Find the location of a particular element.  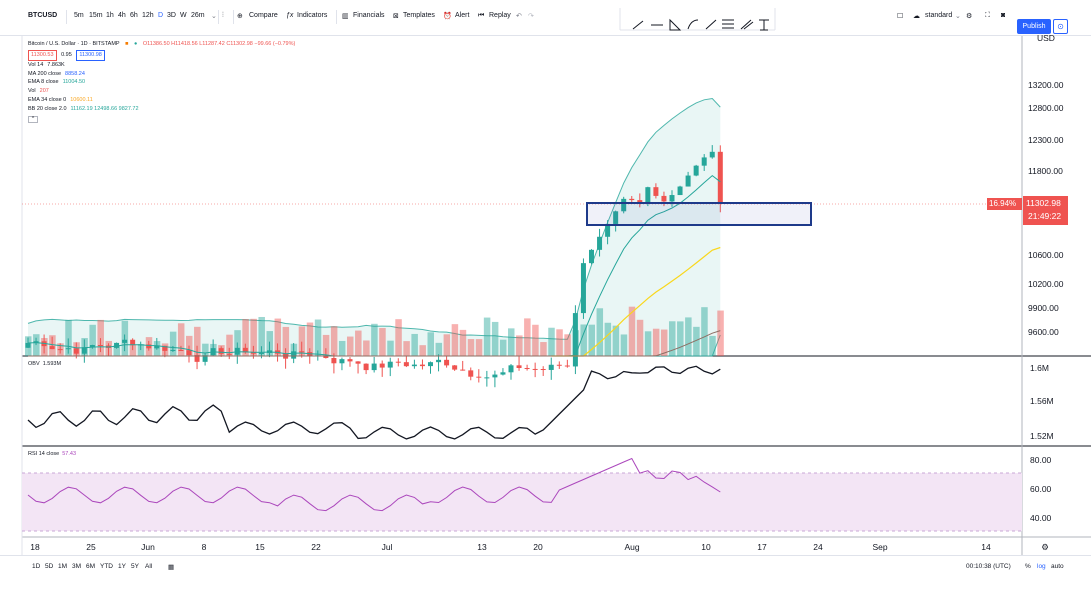

fib-icon is located at coordinates (675, 24).